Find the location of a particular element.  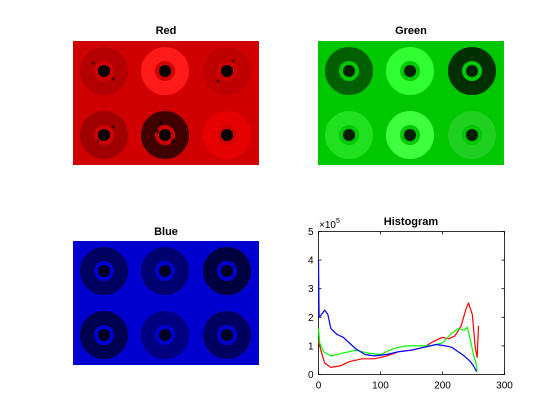

blue-panel-title: Blue is located at coordinates (166, 232).